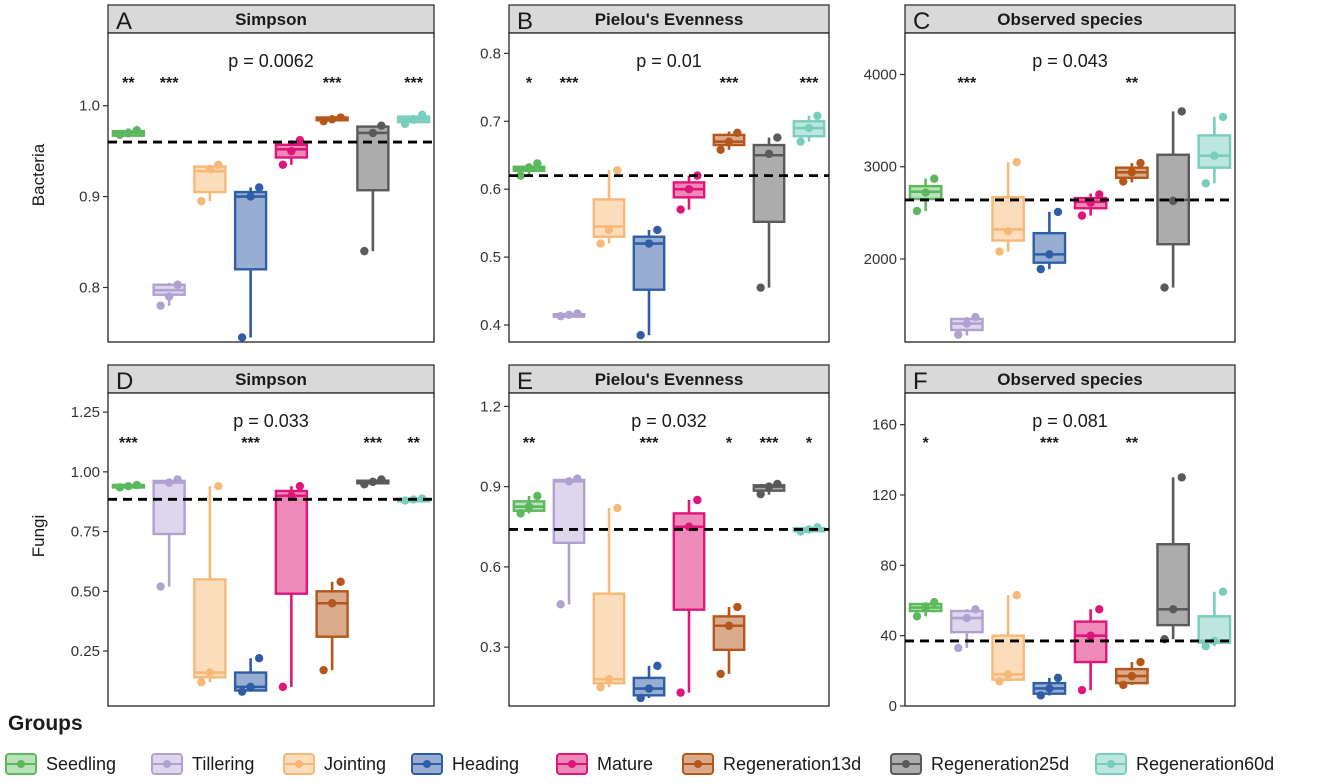  What do you see at coordinates (569, 511) in the screenshot?
I see `box-iqr` at bounding box center [569, 511].